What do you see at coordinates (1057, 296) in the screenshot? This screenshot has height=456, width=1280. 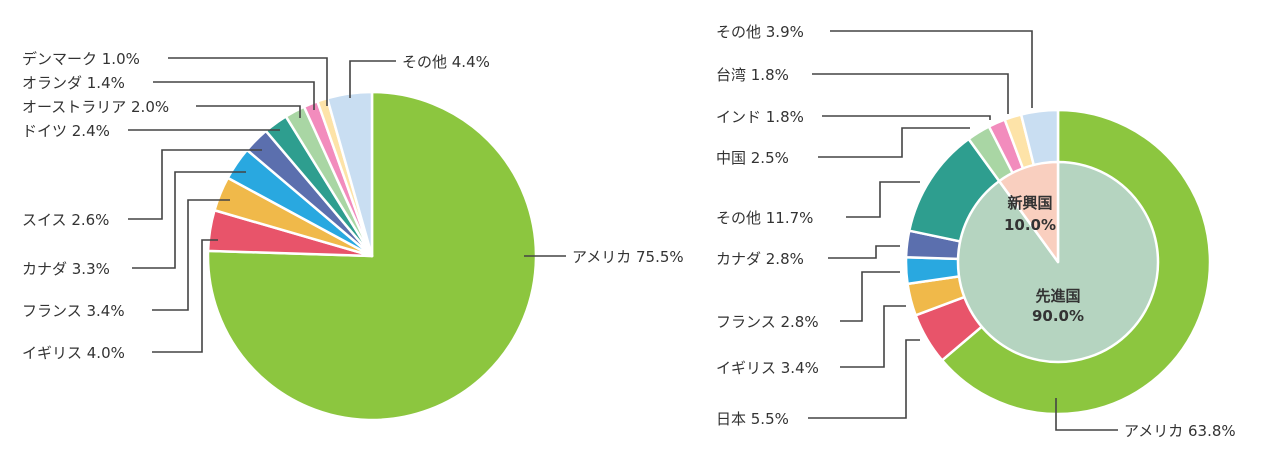 I see `inner-label-developed-name: 先進国` at bounding box center [1057, 296].